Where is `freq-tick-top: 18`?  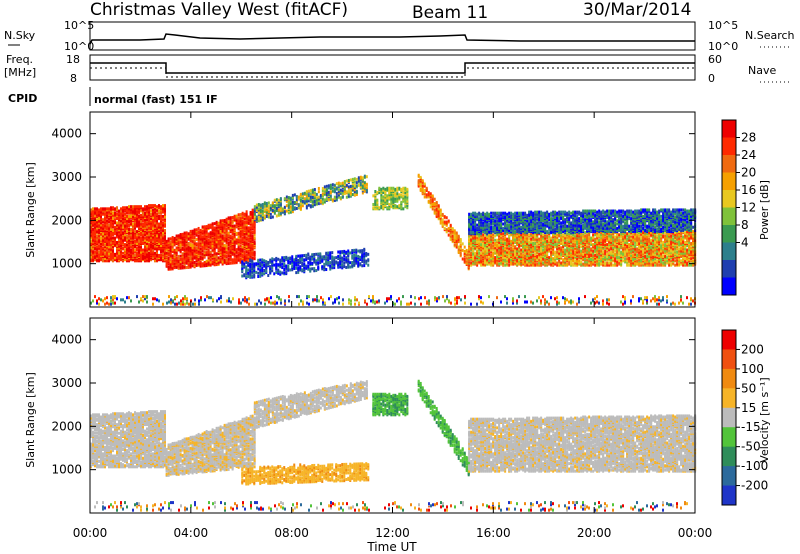 freq-tick-top: 18 is located at coordinates (73, 59).